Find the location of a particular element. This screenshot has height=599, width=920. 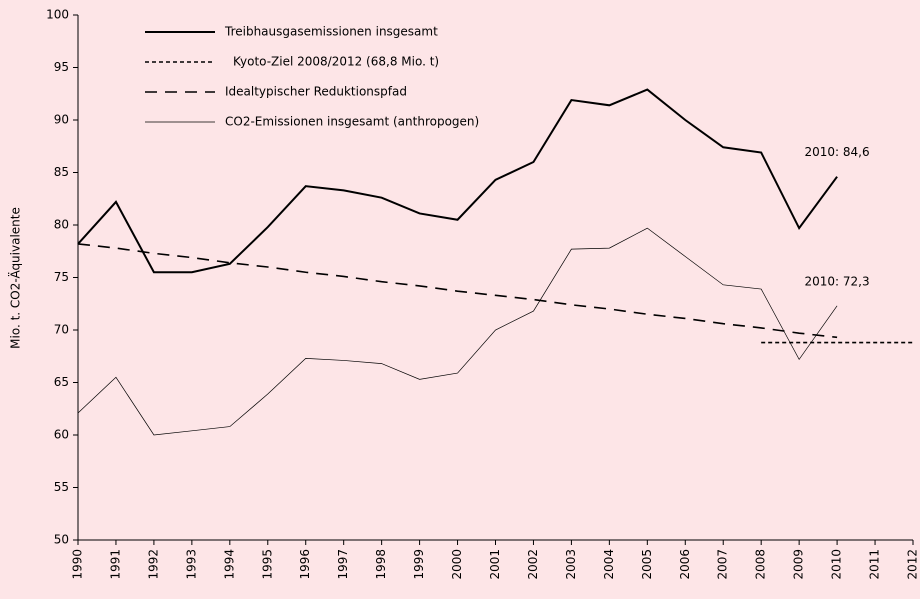

legend-label: CO2-Emissionen insgesamt (anthropogen) is located at coordinates (352, 122).